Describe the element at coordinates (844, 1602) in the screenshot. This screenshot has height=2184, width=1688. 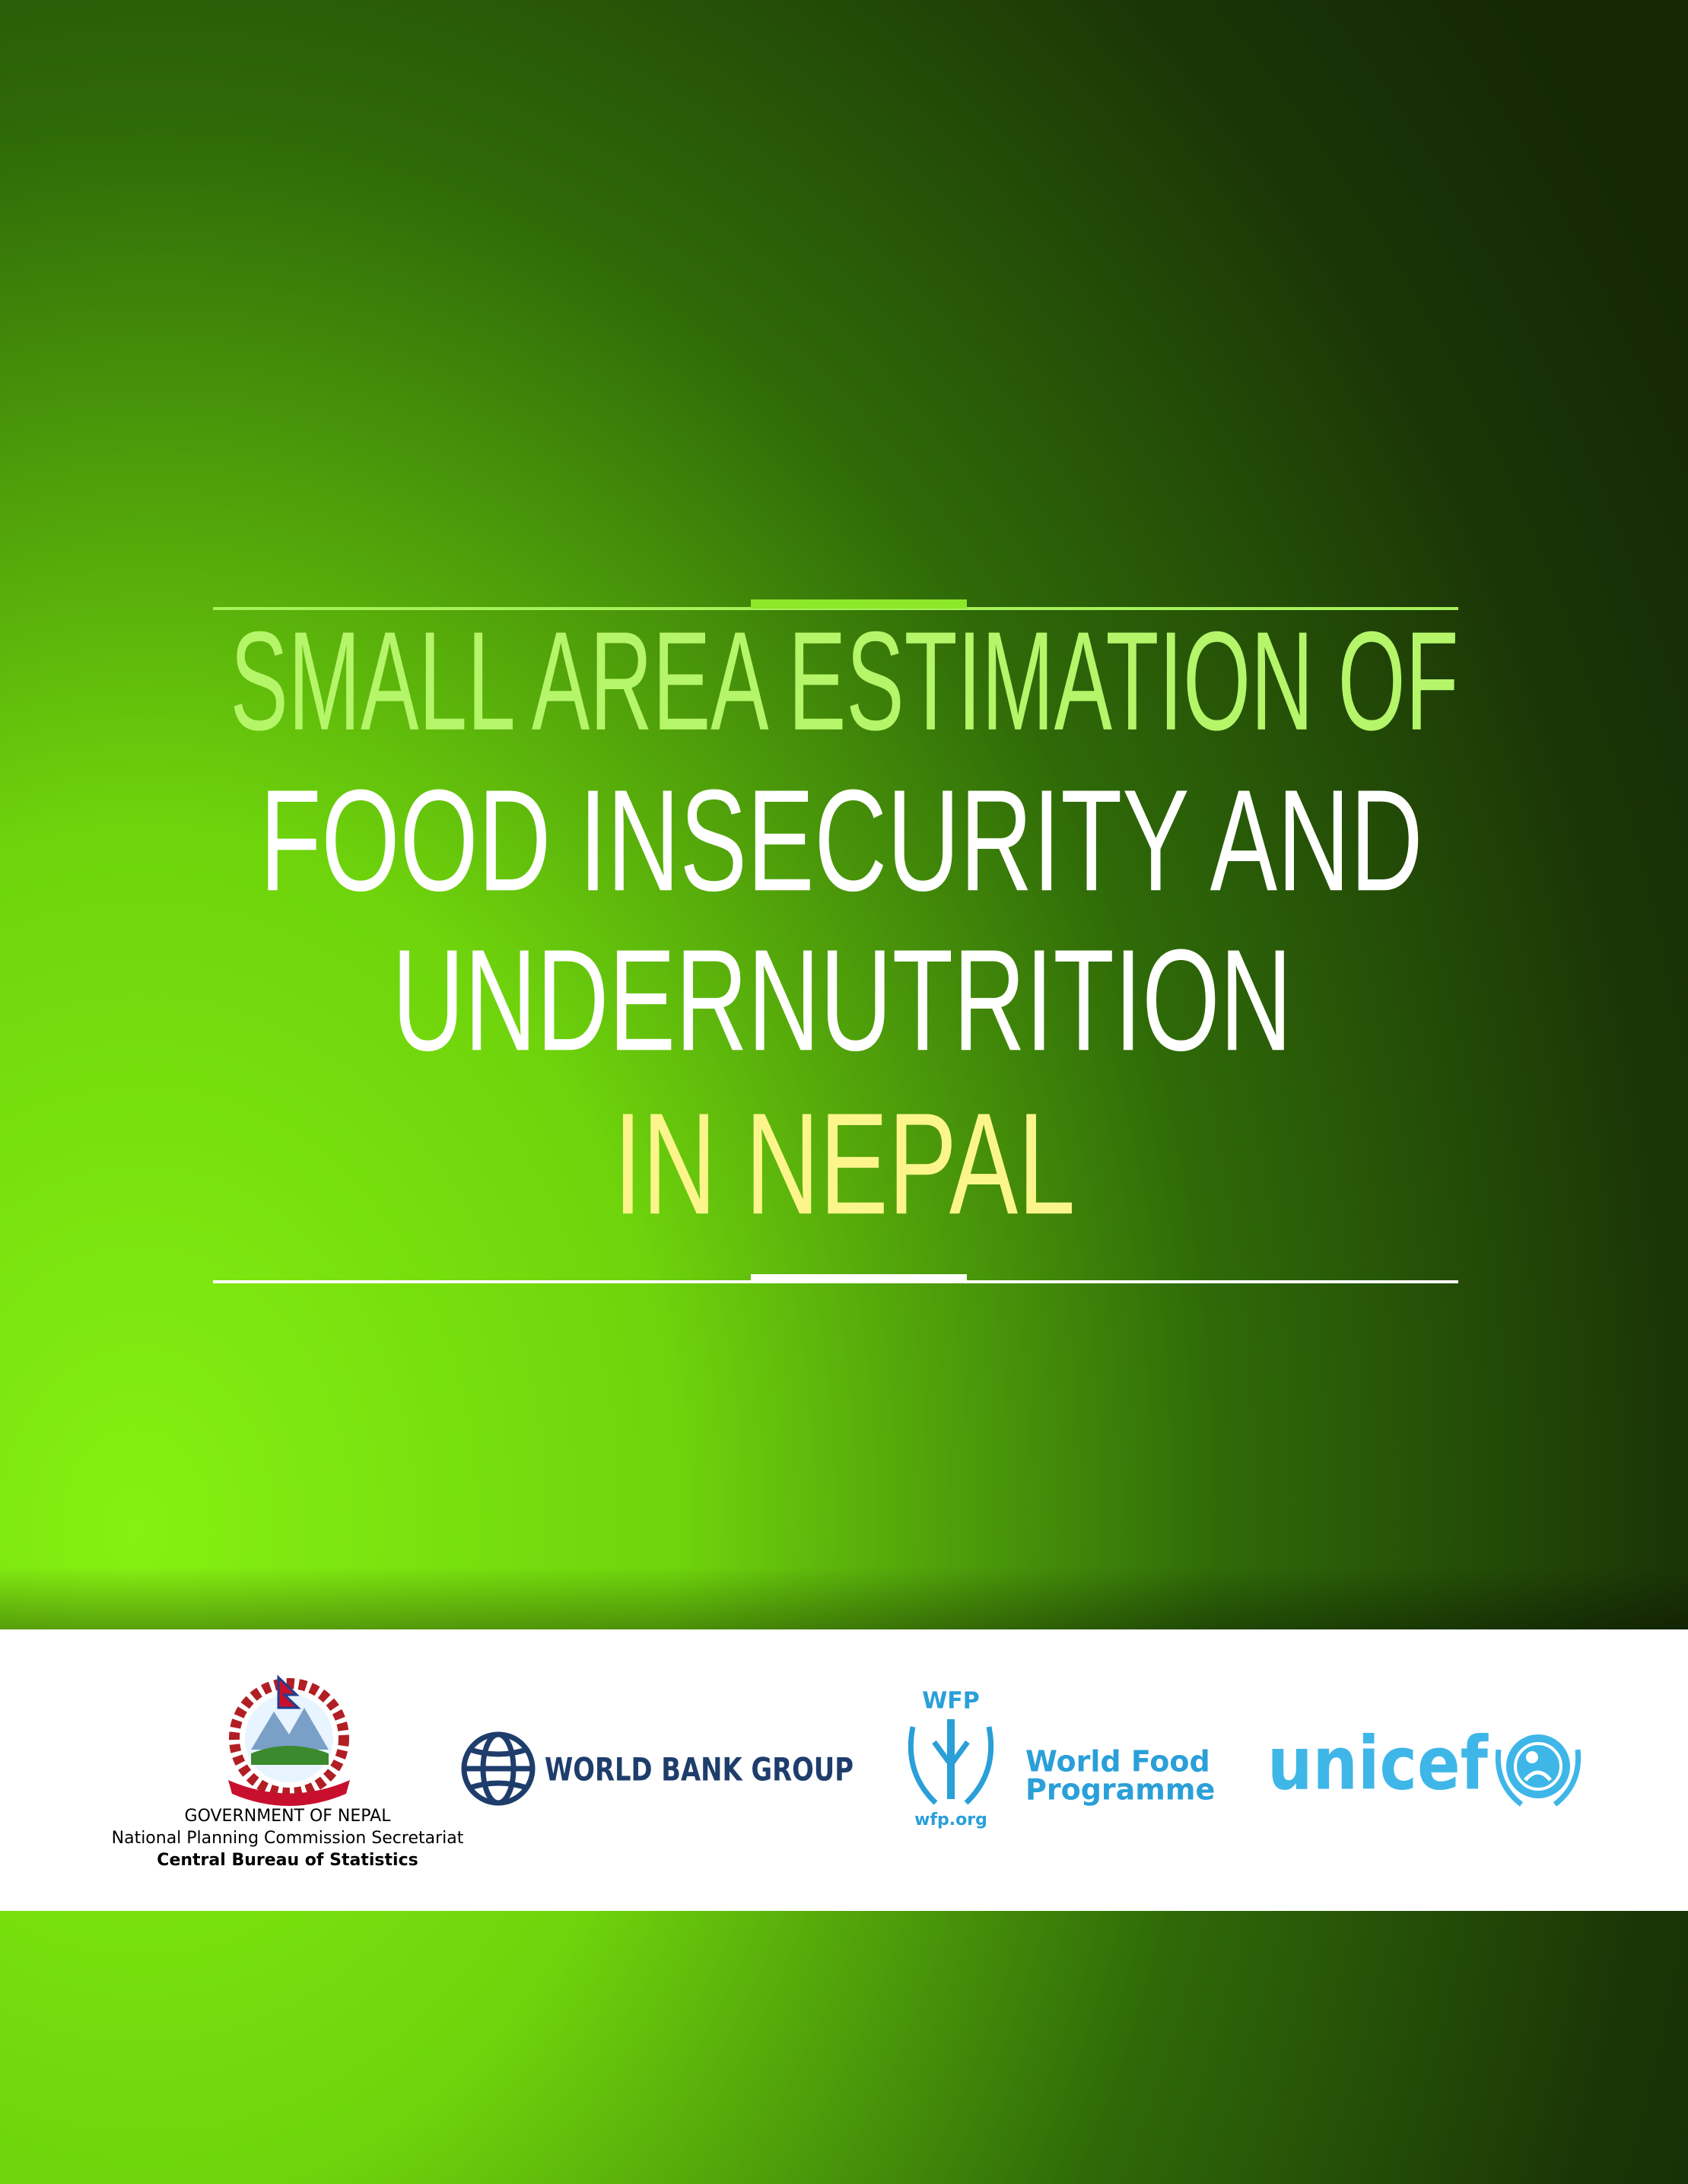
I see `band-shadow` at that location.